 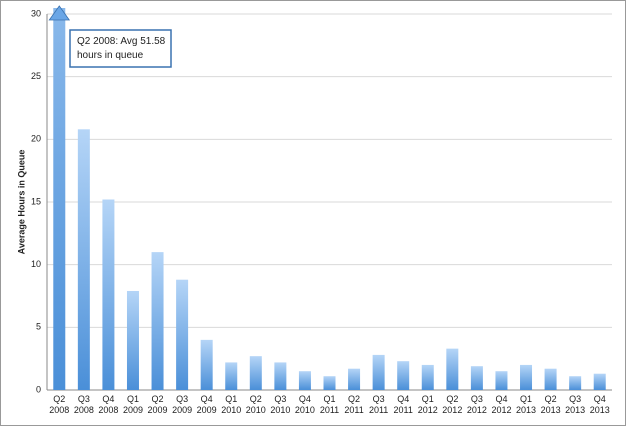 I want to click on x-tick-label: Q3 2011, so click(x=378, y=404).